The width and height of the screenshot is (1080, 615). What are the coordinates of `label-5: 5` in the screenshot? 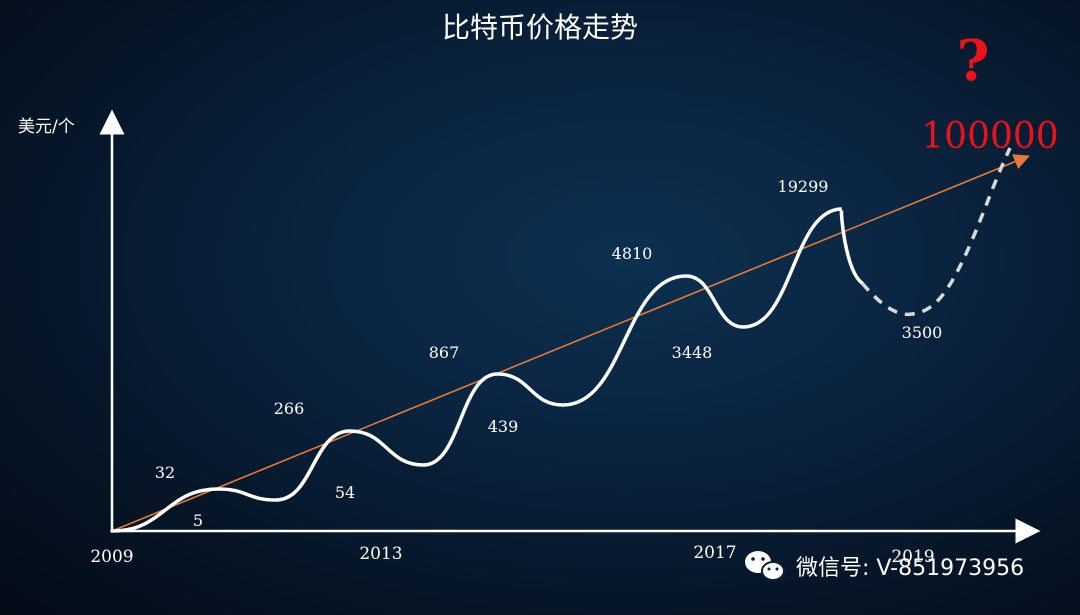 It's located at (198, 520).